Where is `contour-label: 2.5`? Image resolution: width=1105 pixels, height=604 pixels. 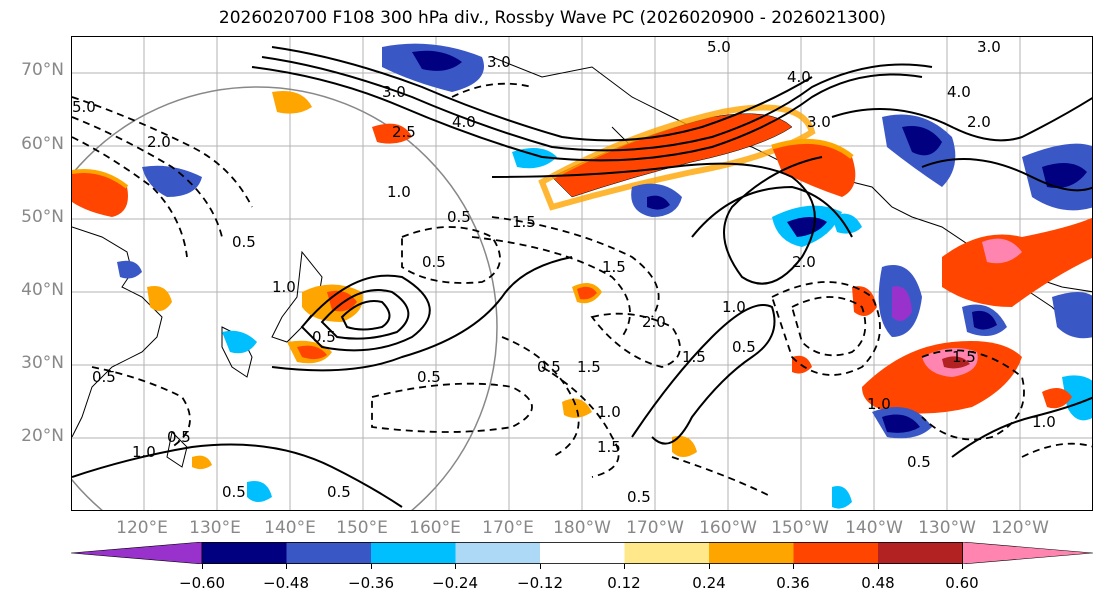
contour-label: 2.5 is located at coordinates (404, 132).